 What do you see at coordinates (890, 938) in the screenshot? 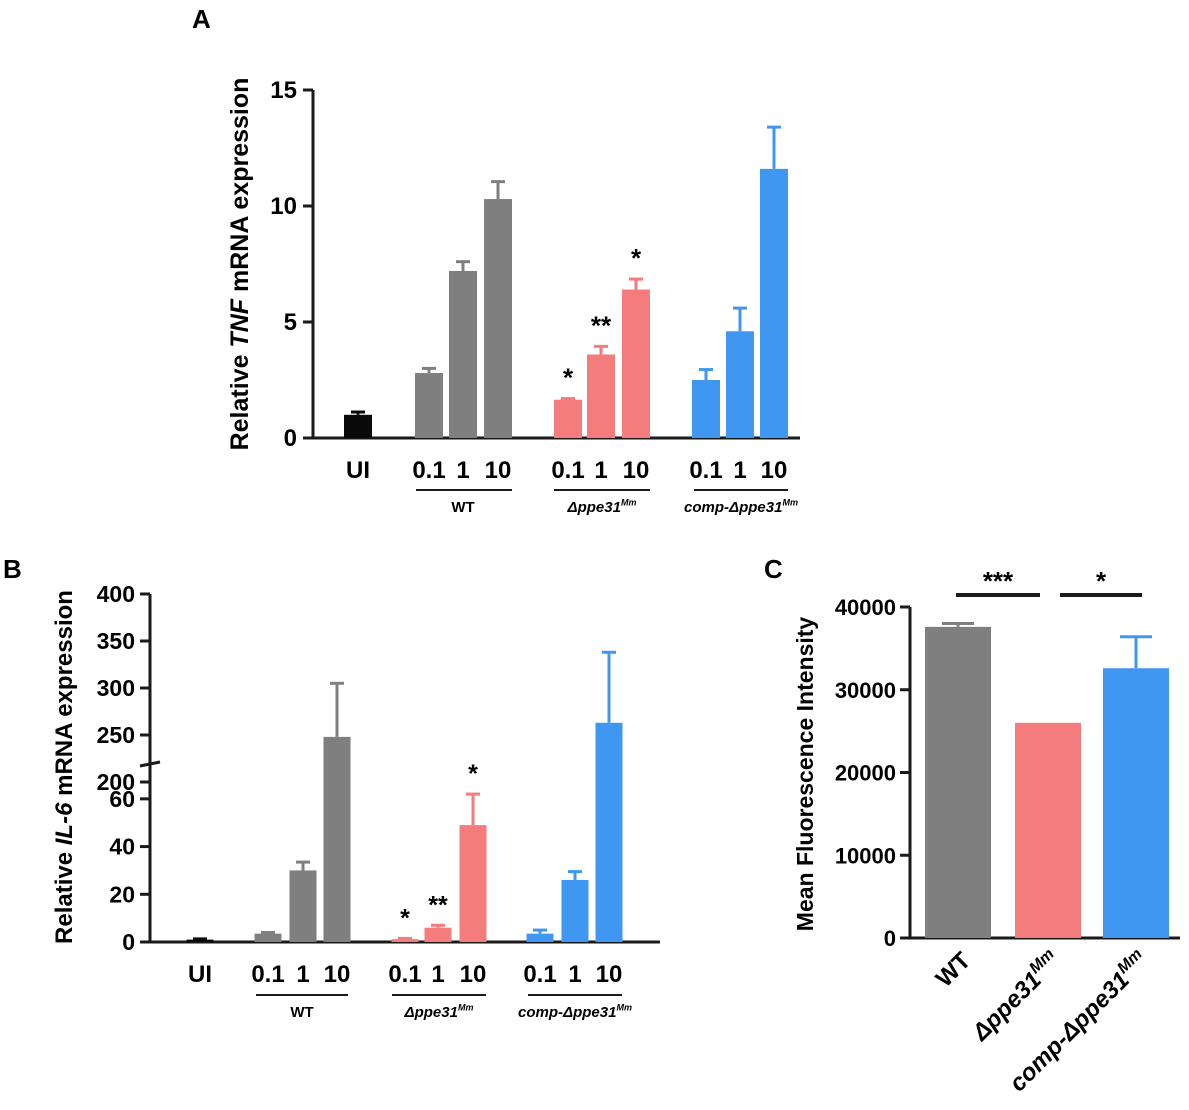
I see `y-tick-label-c: 0` at bounding box center [890, 938].